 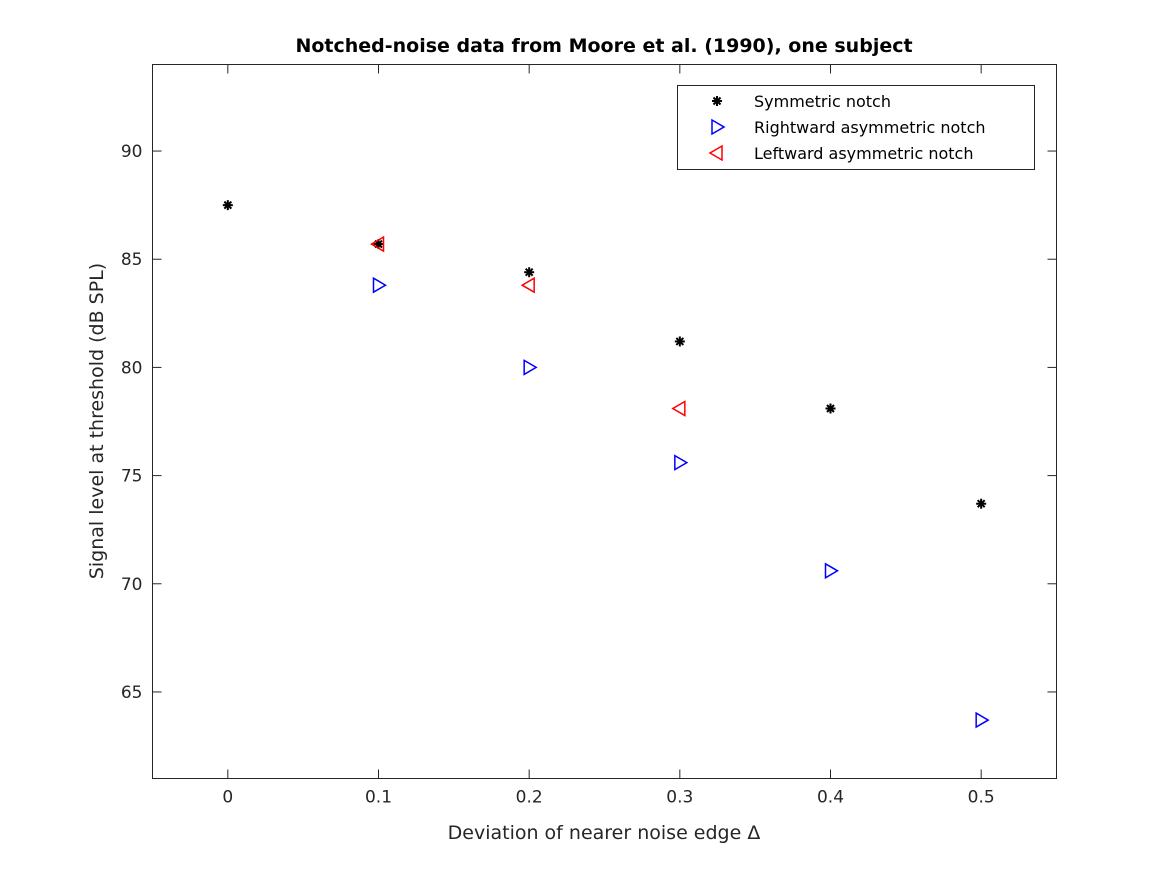 What do you see at coordinates (679, 798) in the screenshot?
I see `x-tick-label: 0.3` at bounding box center [679, 798].